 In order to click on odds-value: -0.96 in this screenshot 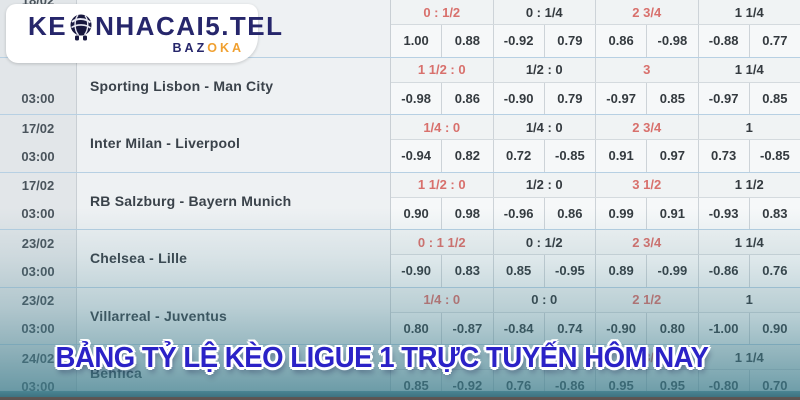, I will do `click(519, 213)`.